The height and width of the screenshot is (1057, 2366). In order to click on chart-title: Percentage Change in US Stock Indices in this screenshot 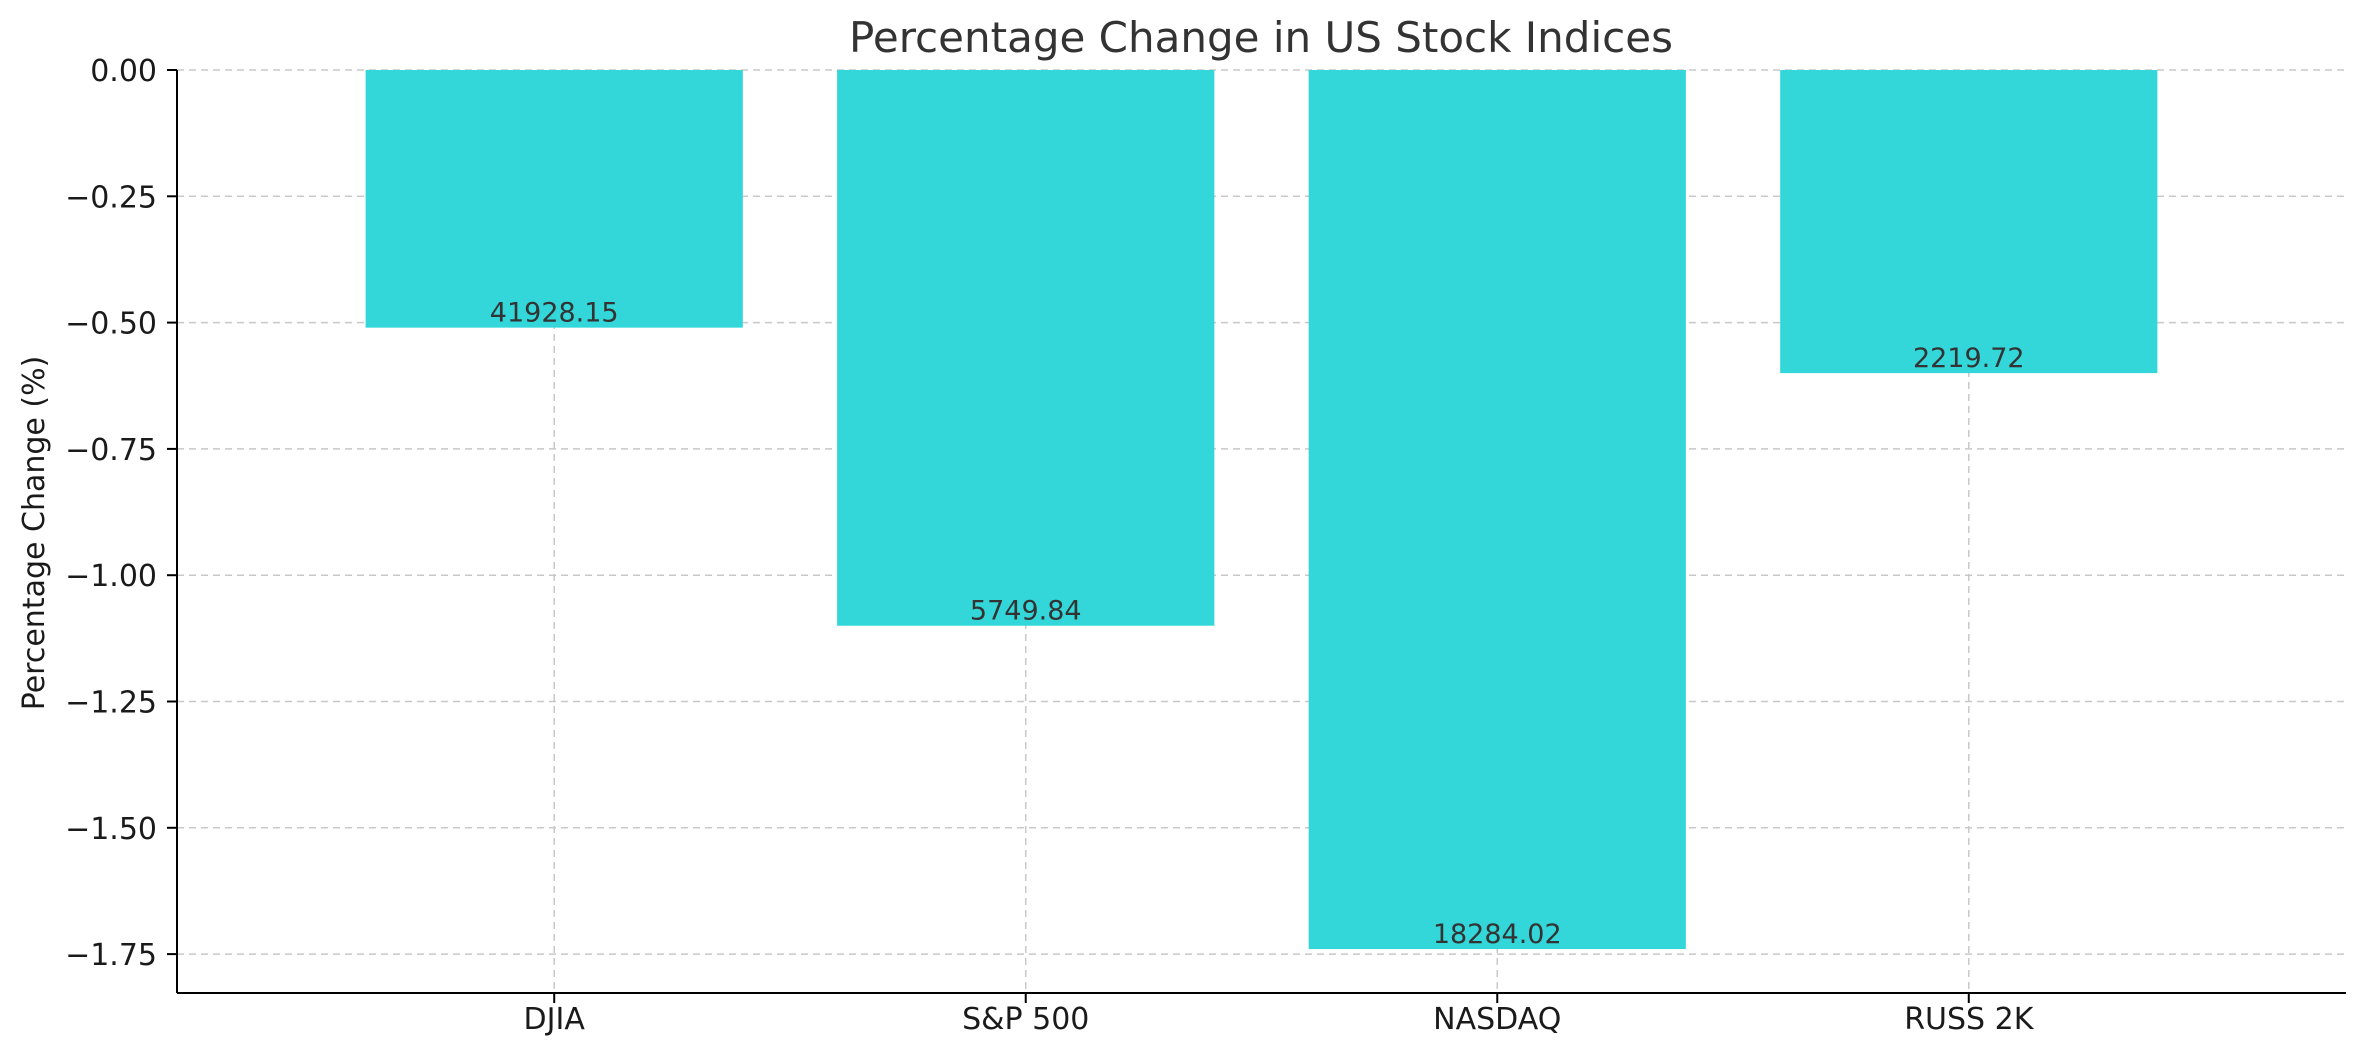, I will do `click(1261, 37)`.